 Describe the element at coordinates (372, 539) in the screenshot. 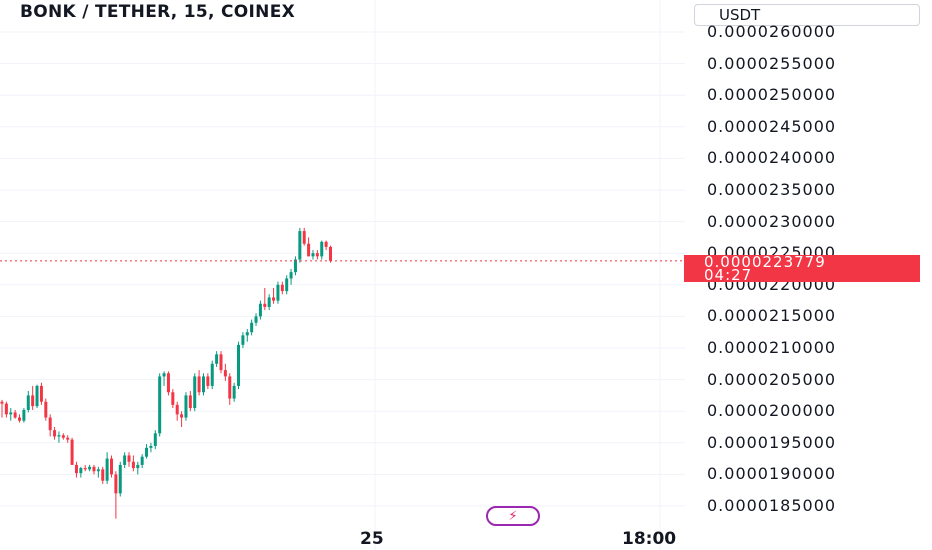

I see `time-tick-day: 25` at that location.